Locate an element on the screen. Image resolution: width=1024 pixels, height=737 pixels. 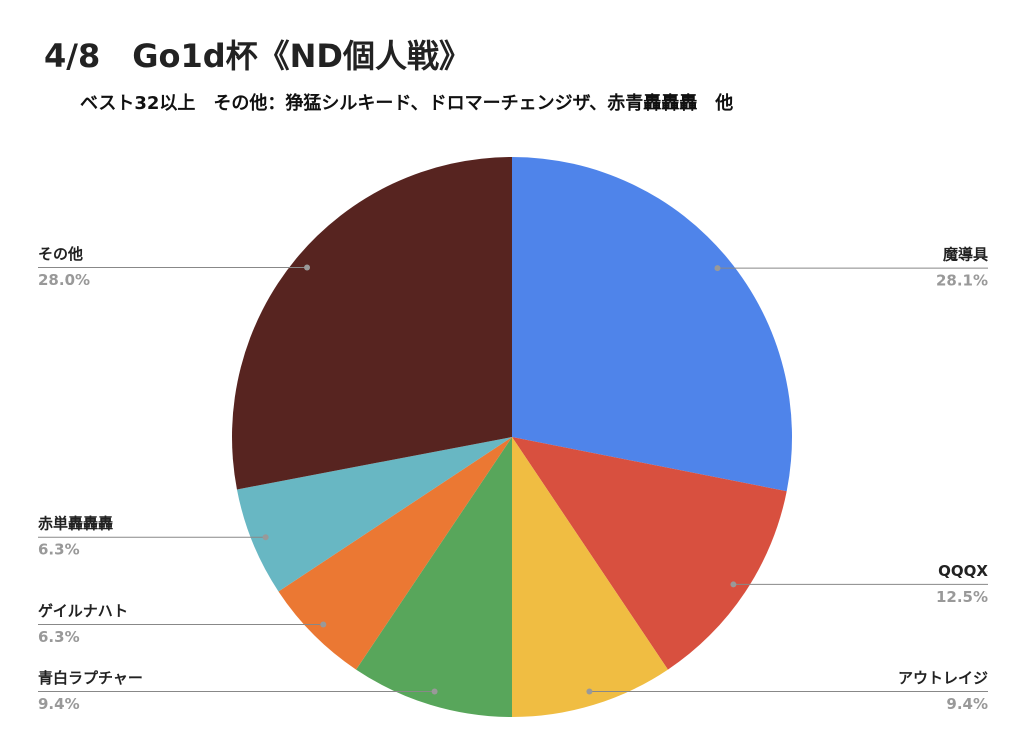
slice-value-label: 12.5% is located at coordinates (962, 597).